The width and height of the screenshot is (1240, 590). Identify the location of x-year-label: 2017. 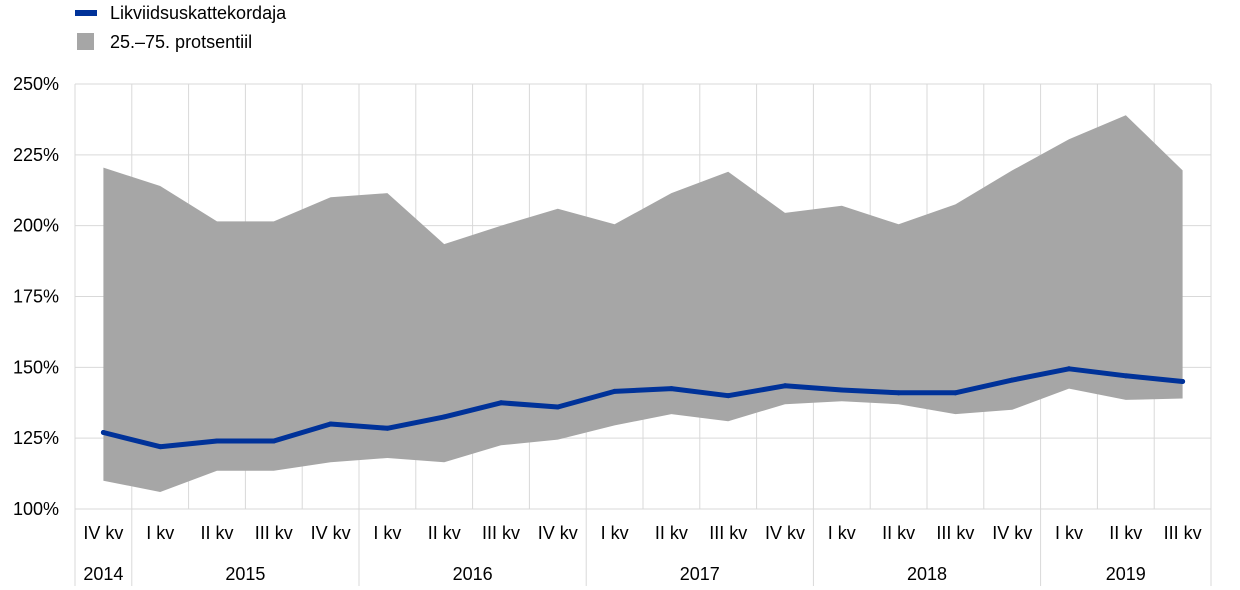
(700, 574).